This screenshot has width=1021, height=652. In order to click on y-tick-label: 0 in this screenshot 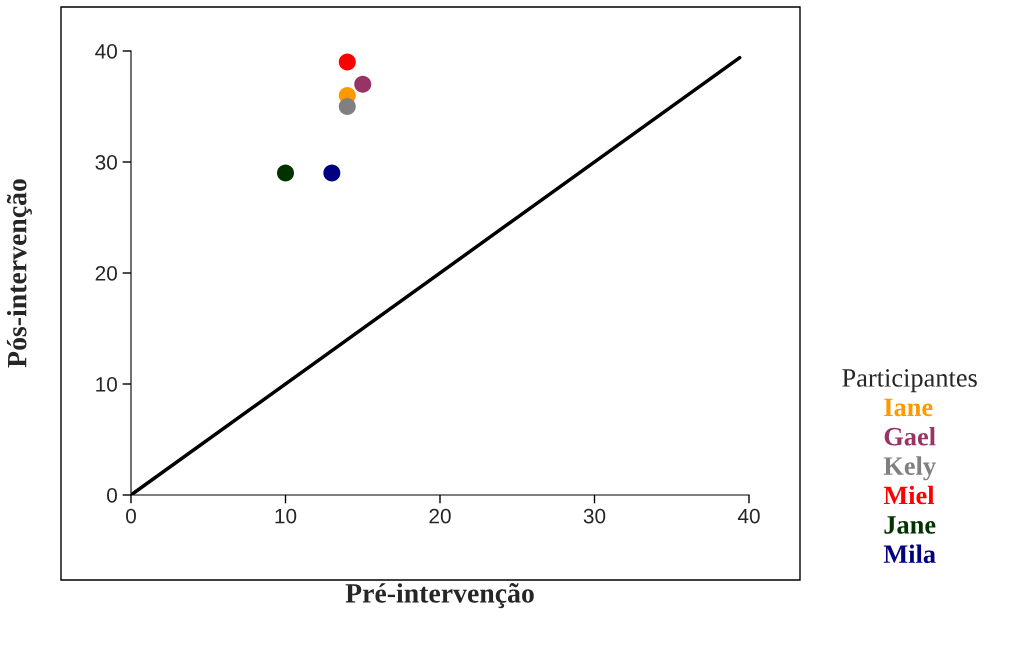, I will do `click(112, 495)`.